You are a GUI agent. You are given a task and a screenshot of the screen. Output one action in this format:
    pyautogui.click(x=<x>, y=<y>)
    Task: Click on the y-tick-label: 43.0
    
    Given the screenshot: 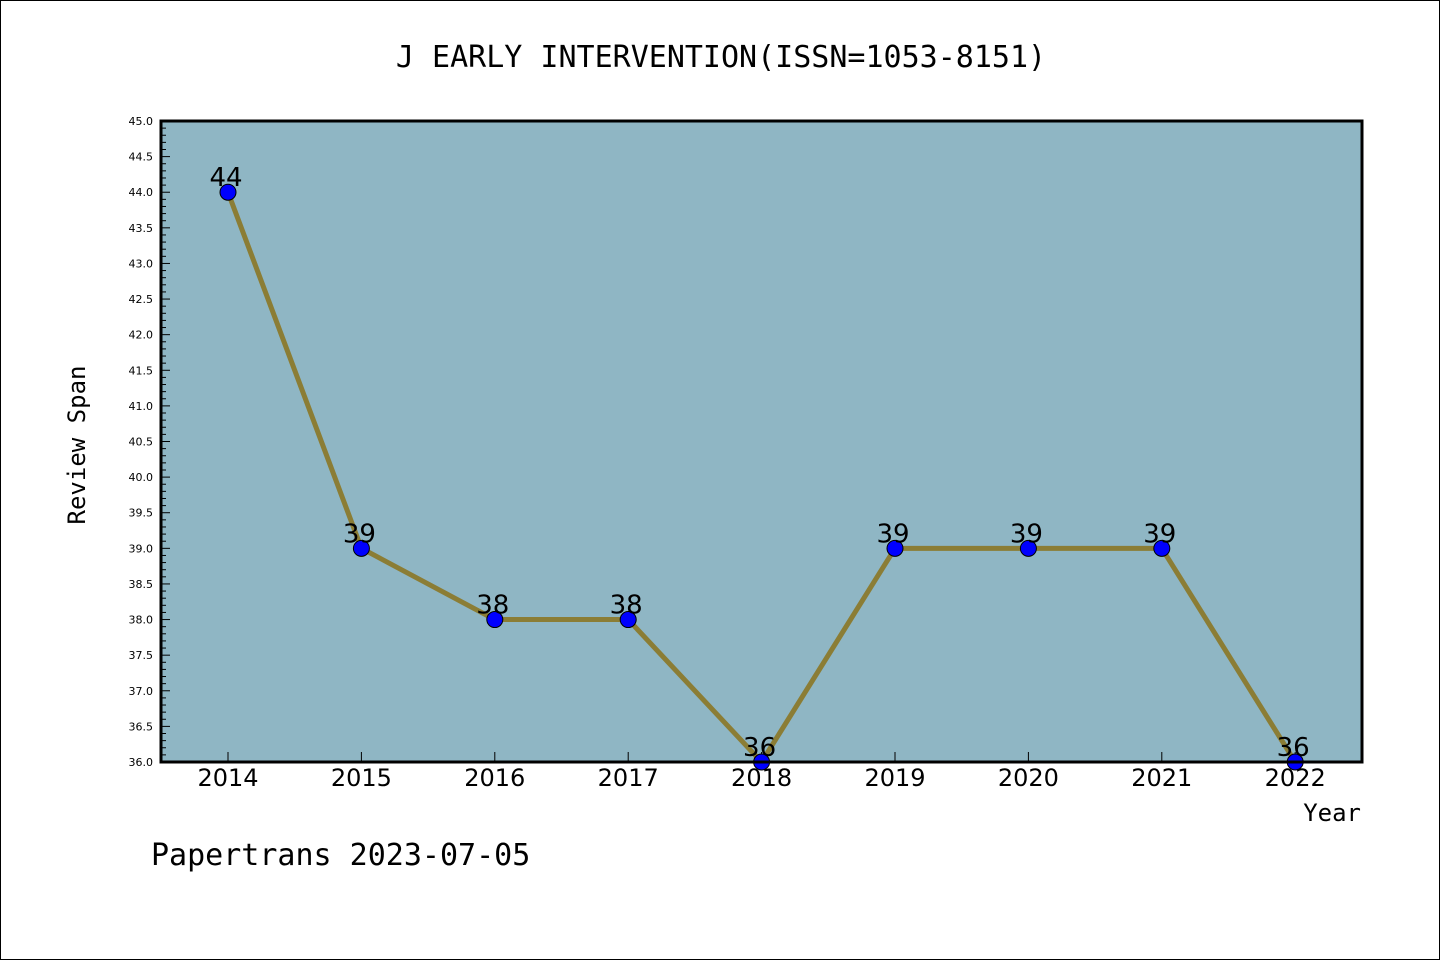 What is the action you would take?
    pyautogui.click(x=141, y=263)
    